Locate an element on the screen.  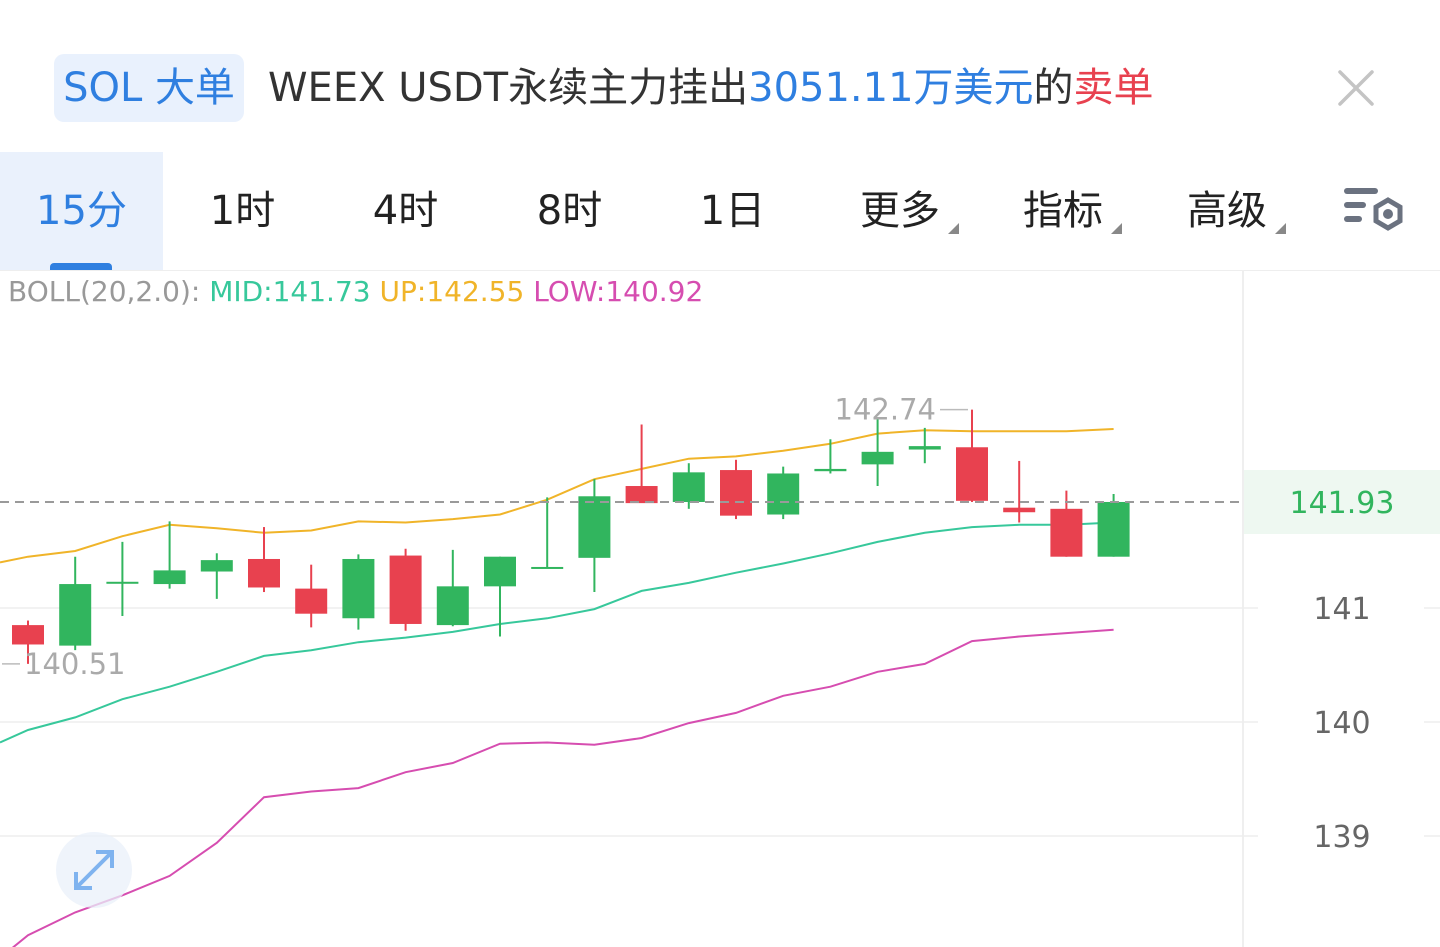
alert-amount: 3051.11万美元 is located at coordinates (891, 88).